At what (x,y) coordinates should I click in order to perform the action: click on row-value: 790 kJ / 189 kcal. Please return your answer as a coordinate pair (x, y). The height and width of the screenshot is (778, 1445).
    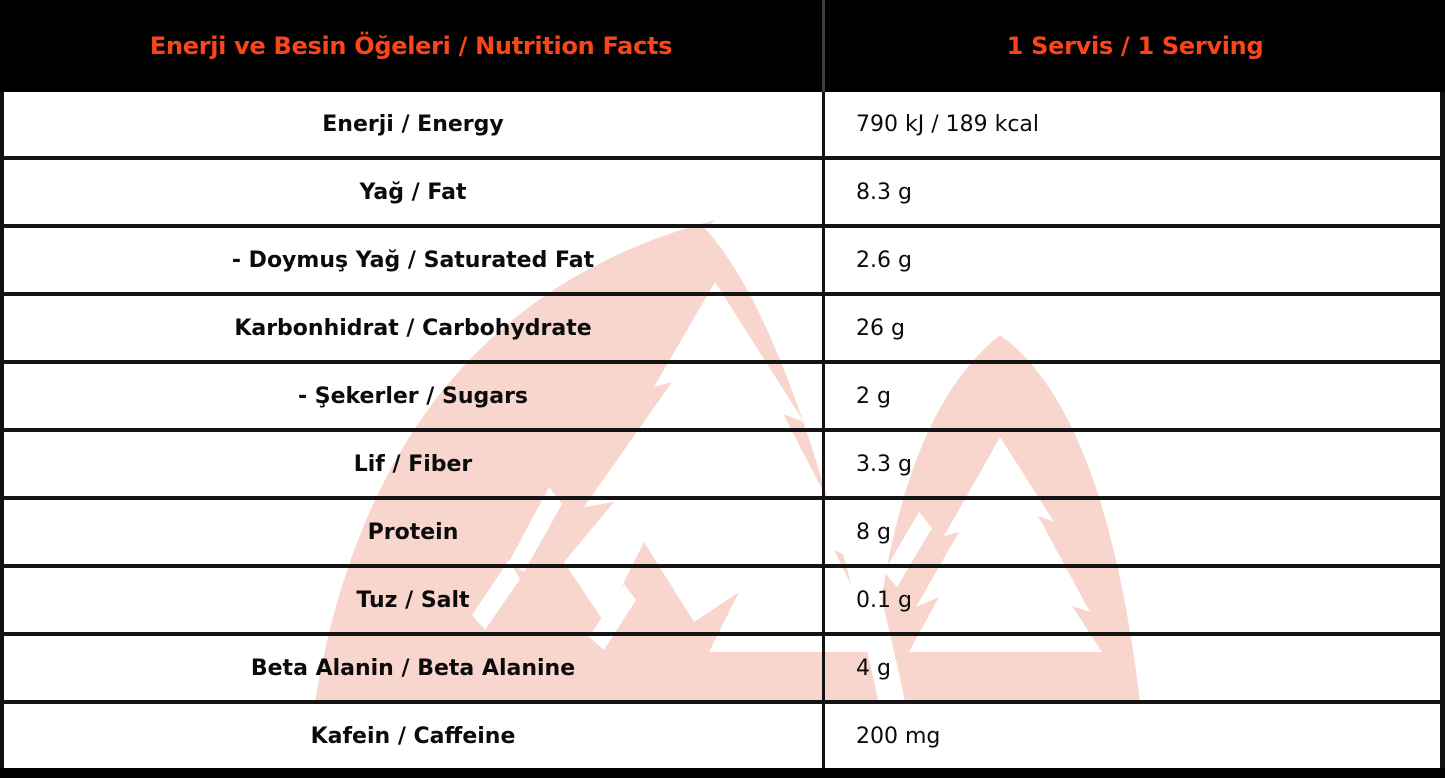
    Looking at the image, I should click on (948, 124).